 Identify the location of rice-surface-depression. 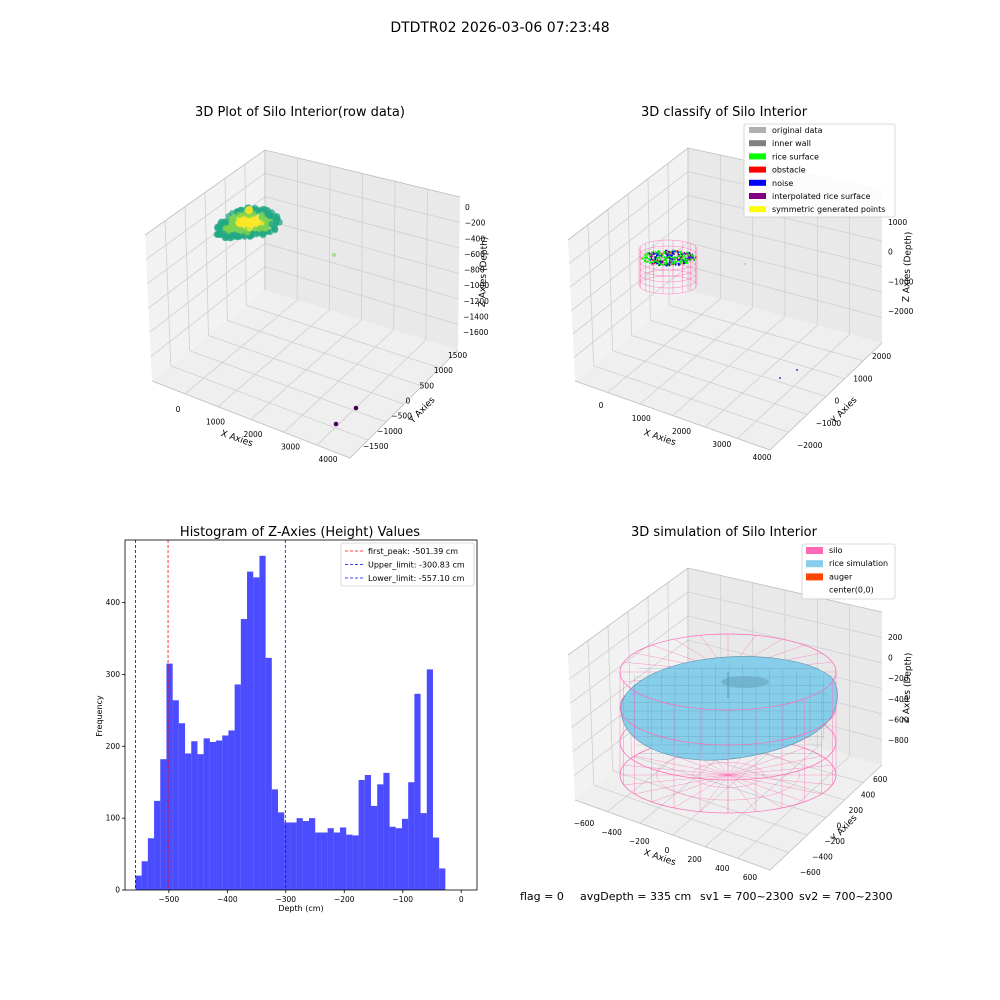
(745, 682).